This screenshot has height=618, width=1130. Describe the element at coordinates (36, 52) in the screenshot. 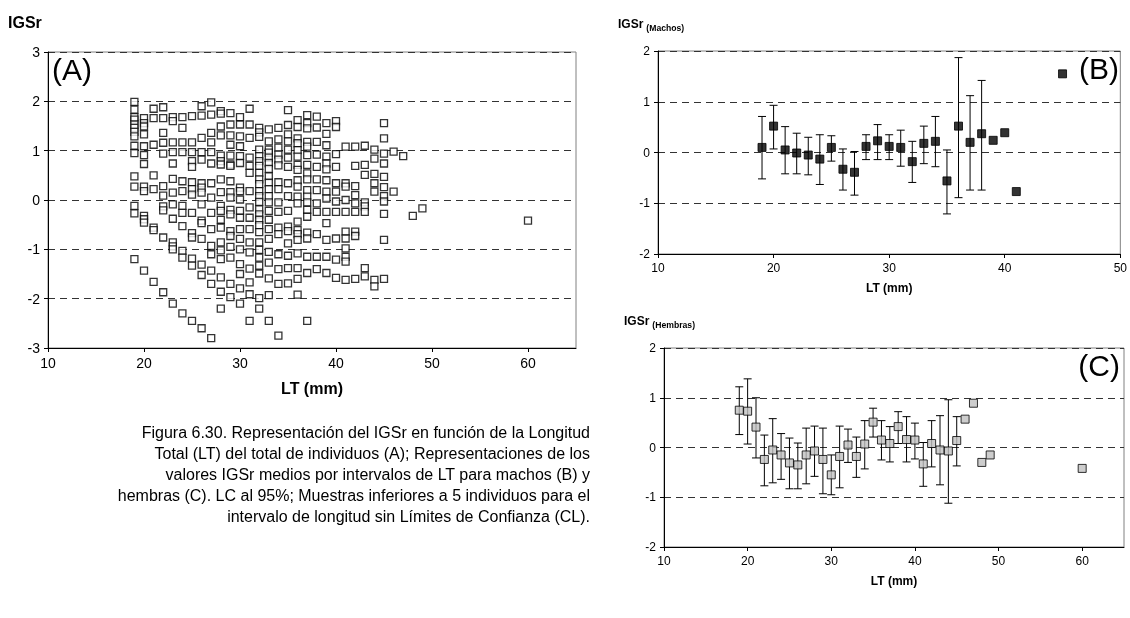

I see `y-tick-label: 3` at that location.